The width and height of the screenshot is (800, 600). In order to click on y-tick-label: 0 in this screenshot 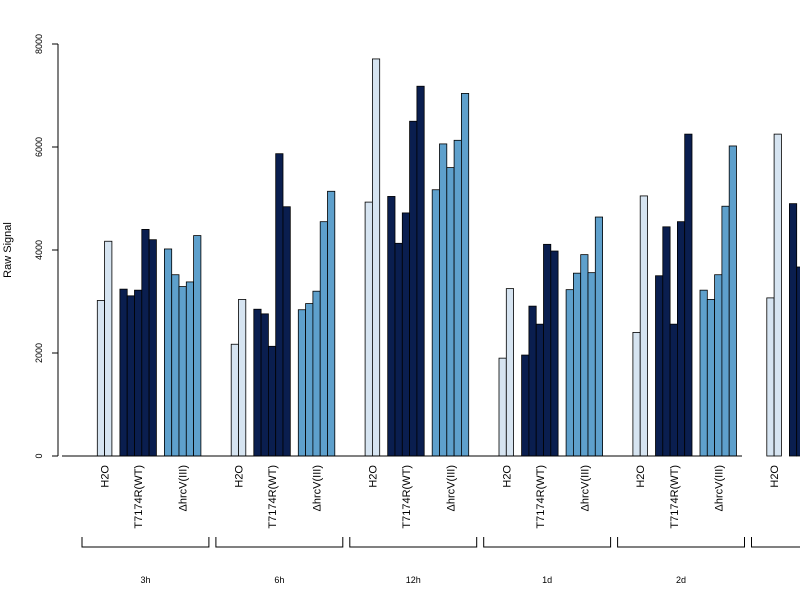, I will do `click(39, 455)`.